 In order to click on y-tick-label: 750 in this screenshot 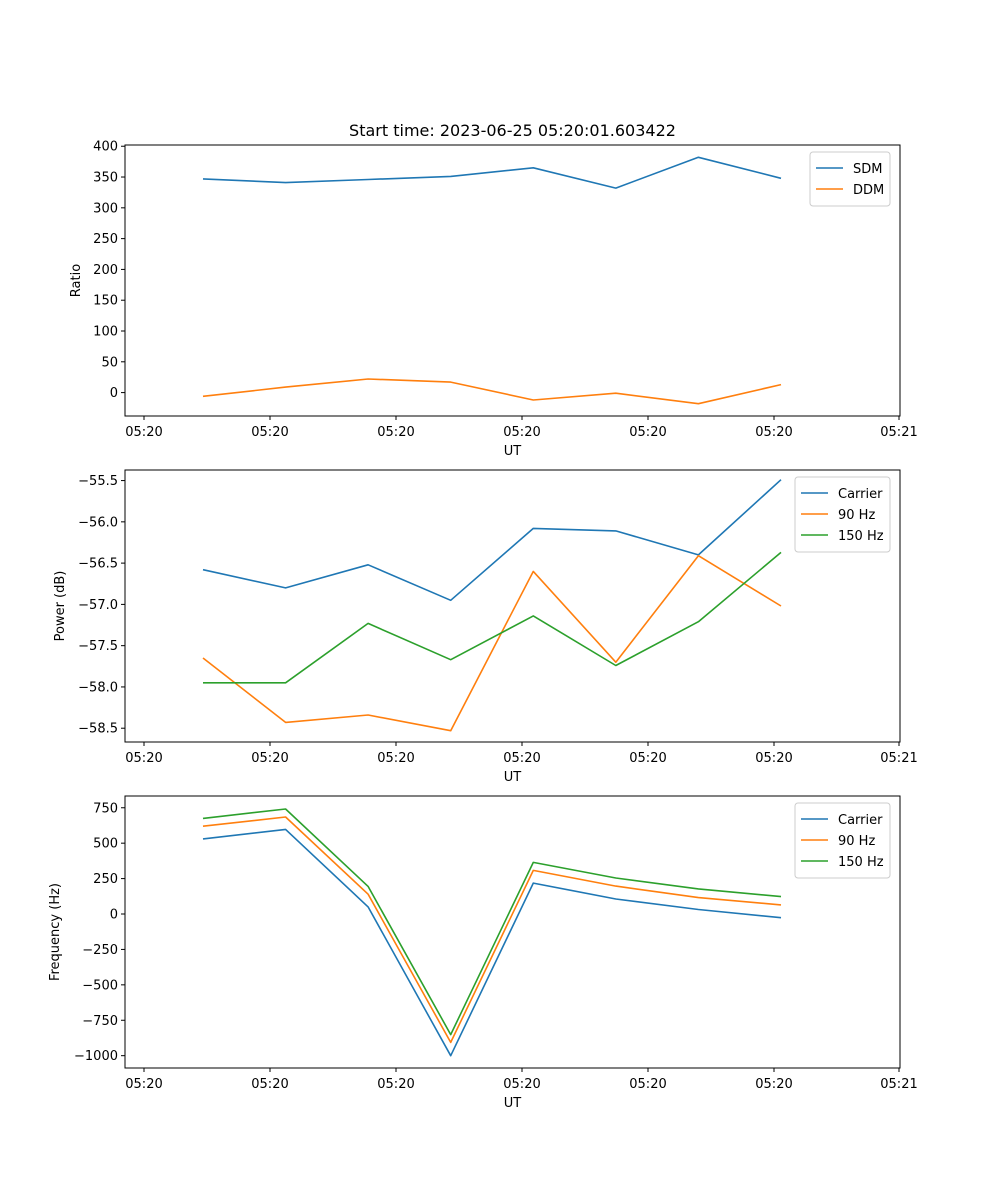, I will do `click(105, 808)`.